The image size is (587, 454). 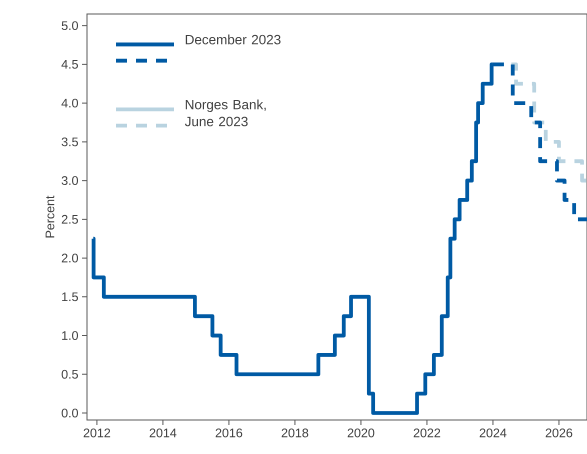 I want to click on y-tick-label: 0.5, so click(x=70, y=374).